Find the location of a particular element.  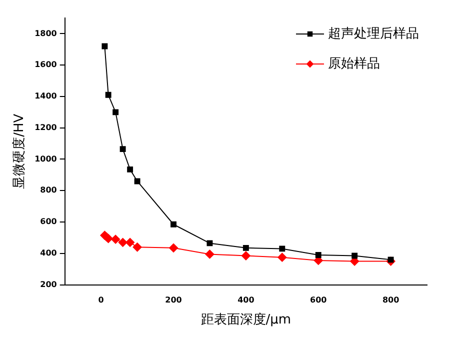

x-tick-label: 800 is located at coordinates (391, 300).